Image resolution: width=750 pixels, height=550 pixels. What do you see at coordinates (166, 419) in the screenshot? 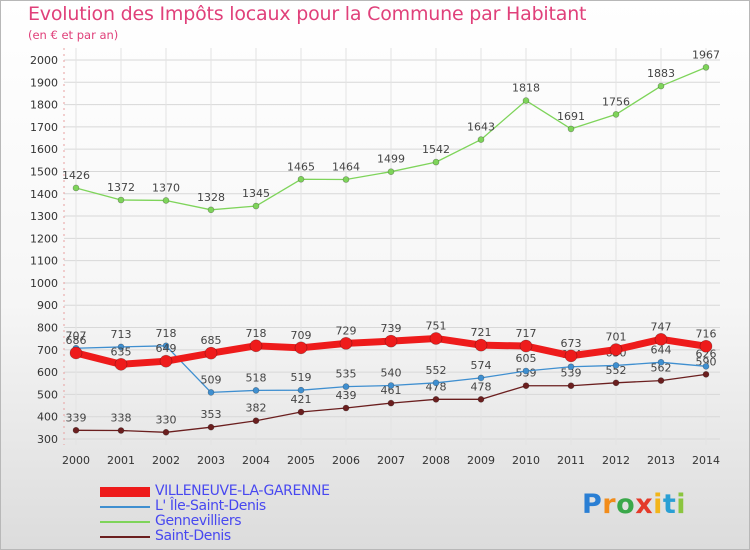
I see `data-label-saint-denis: 330` at bounding box center [166, 419].